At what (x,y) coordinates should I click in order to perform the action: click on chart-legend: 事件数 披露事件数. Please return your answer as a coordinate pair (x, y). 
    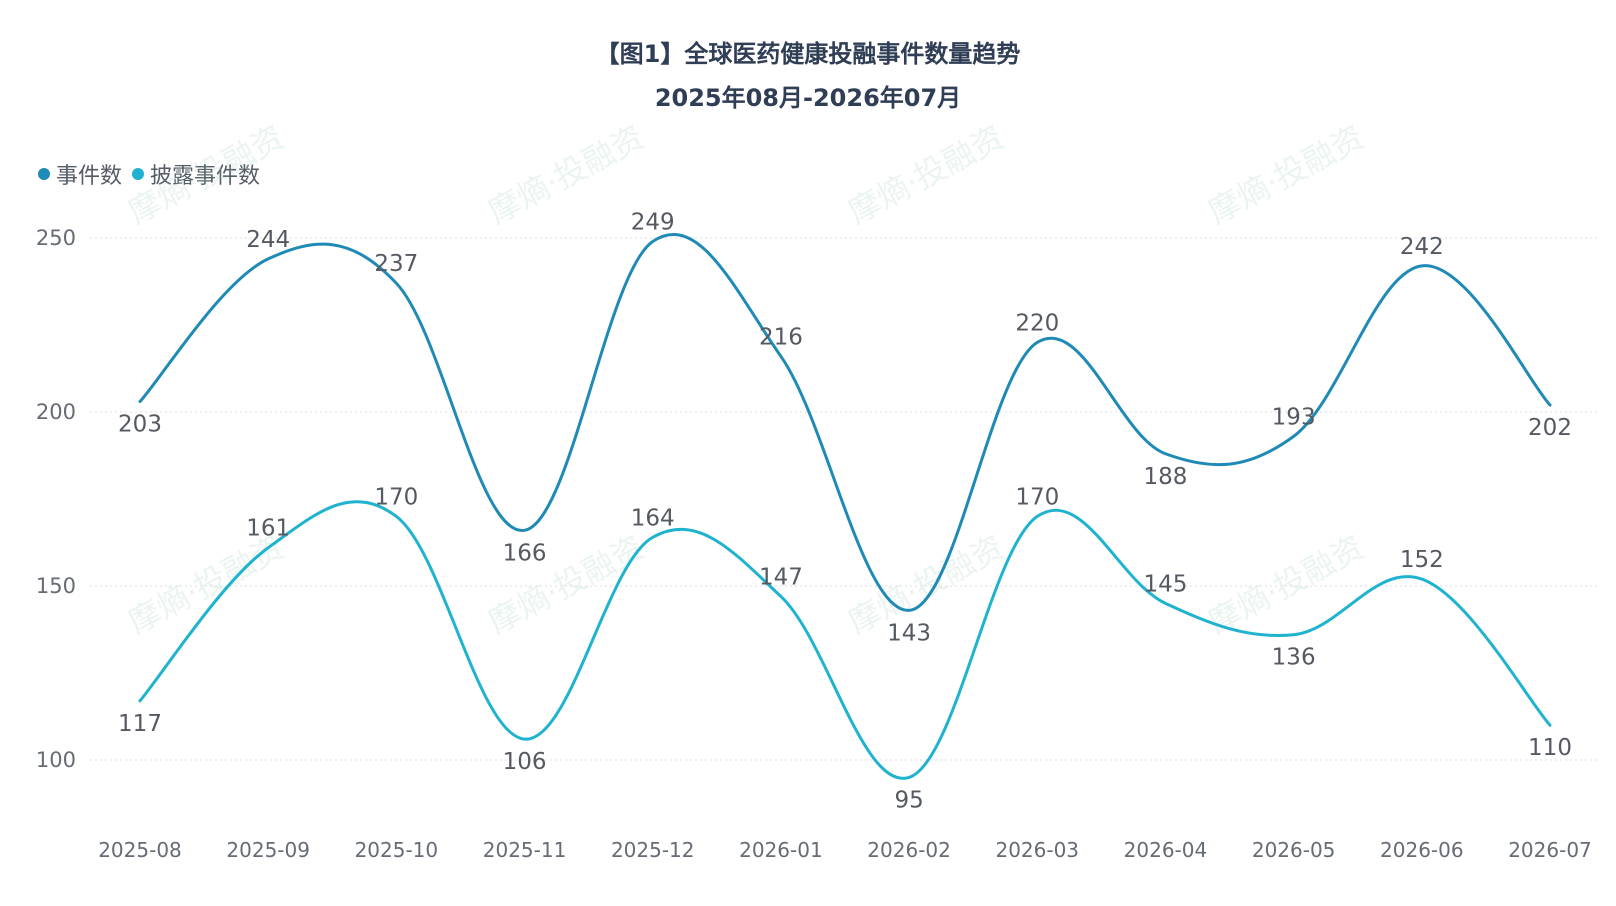
    Looking at the image, I should click on (154, 174).